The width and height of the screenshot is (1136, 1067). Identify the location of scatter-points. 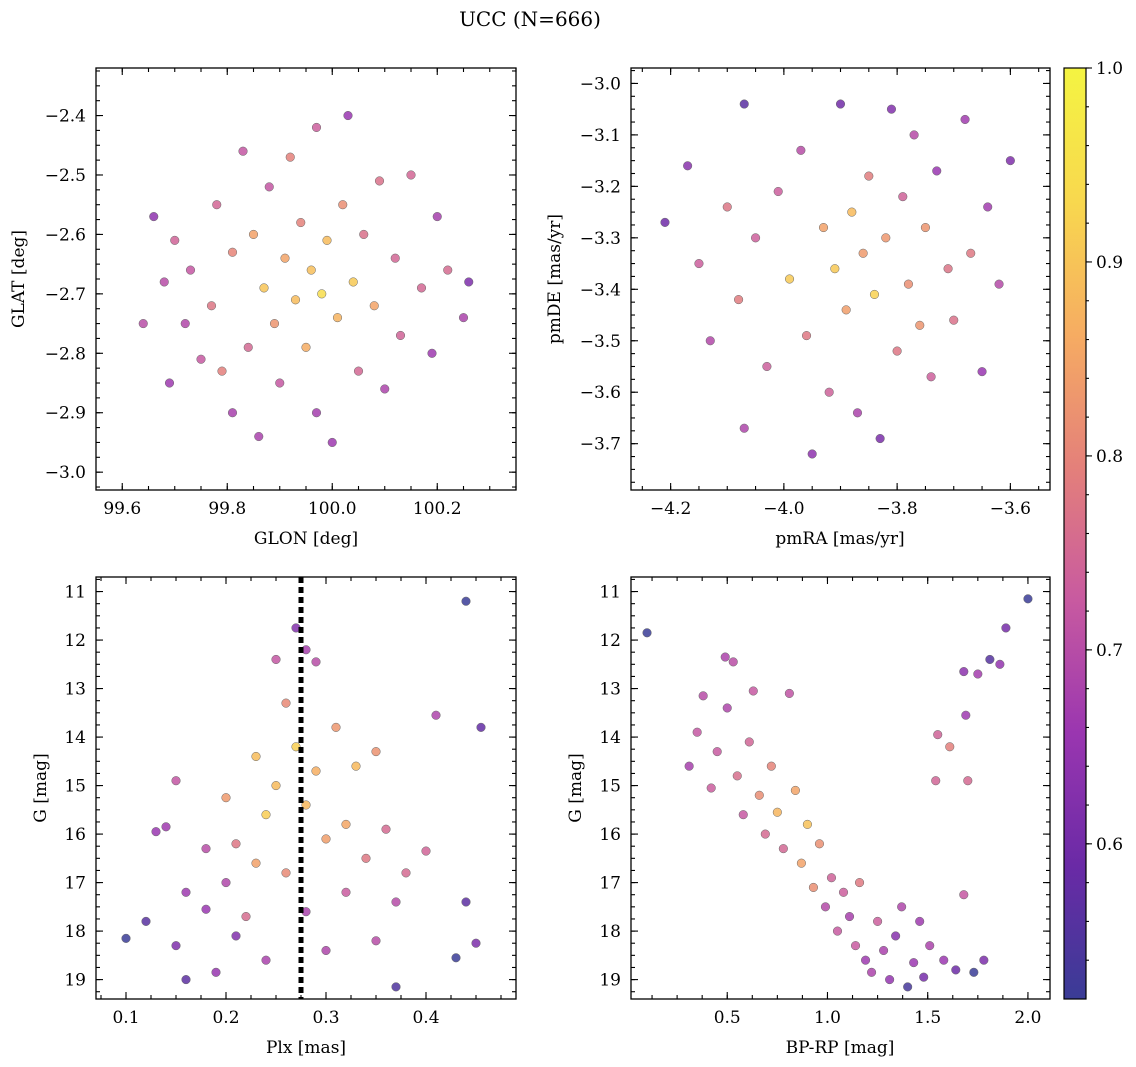
(303, 788).